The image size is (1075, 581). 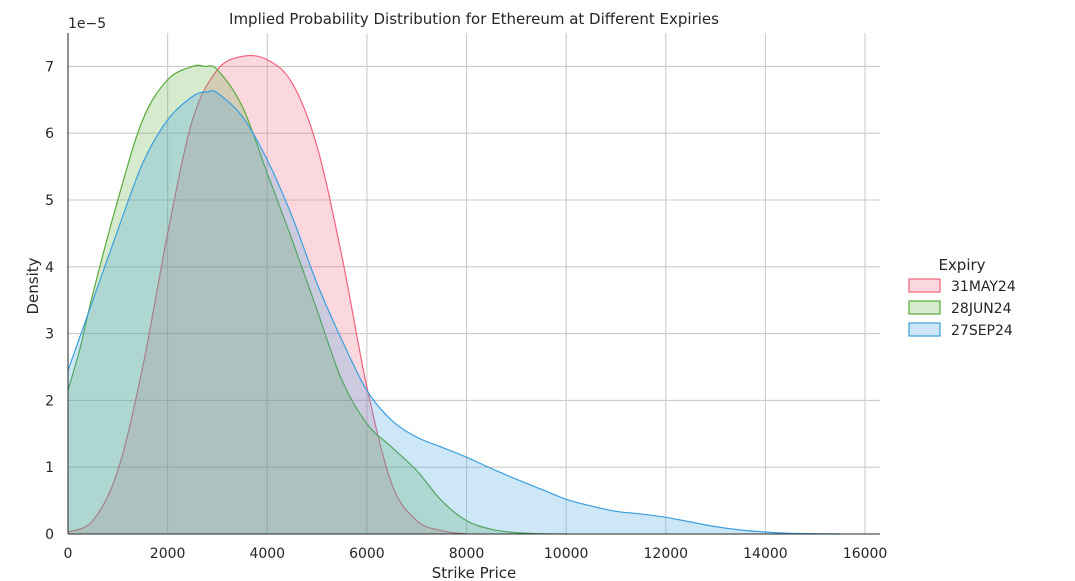 What do you see at coordinates (49, 268) in the screenshot?
I see `y-tick-label: 4` at bounding box center [49, 268].